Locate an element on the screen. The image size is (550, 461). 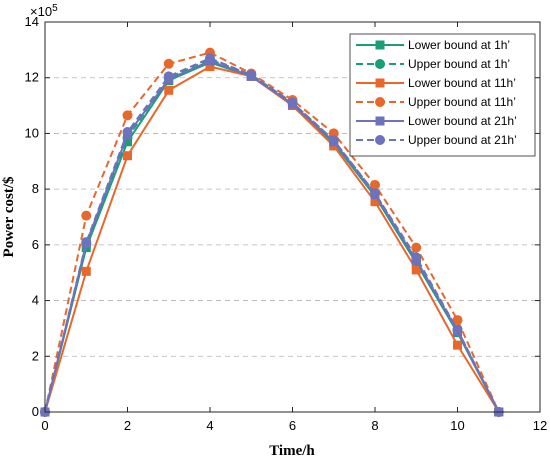
legend-item: Upper bound at 11h’ is located at coordinates (436, 102).